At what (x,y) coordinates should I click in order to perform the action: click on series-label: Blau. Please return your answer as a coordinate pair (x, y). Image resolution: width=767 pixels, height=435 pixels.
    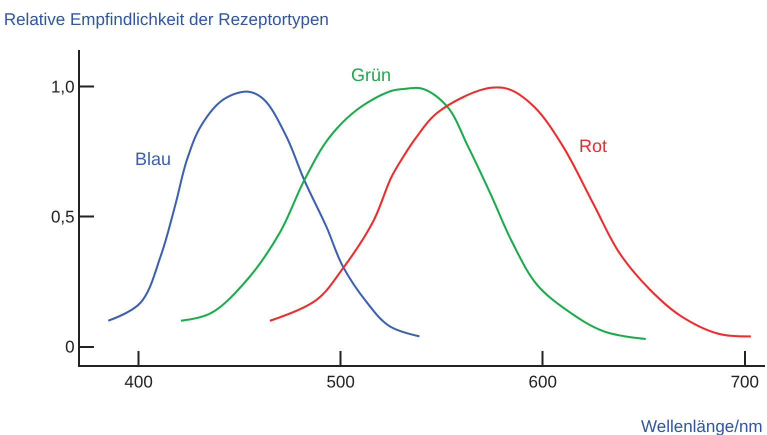
    Looking at the image, I should click on (153, 159).